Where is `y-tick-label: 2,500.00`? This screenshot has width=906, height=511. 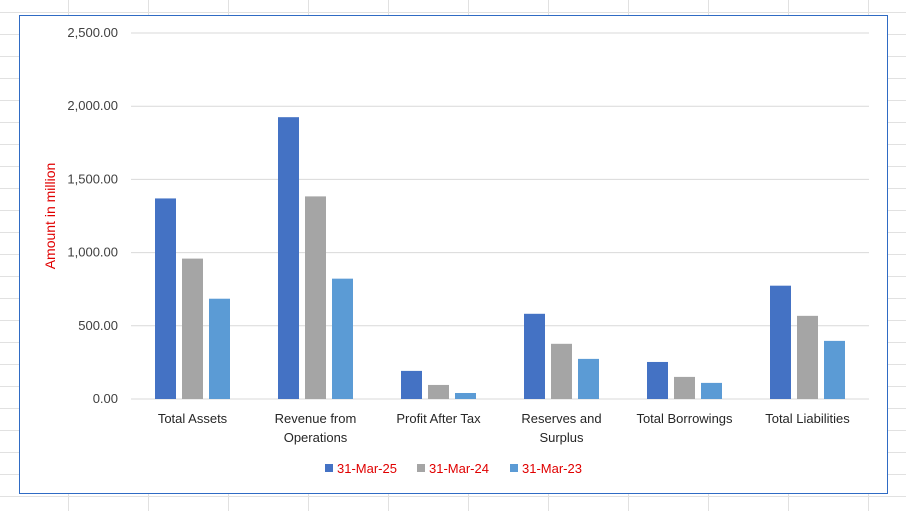
y-tick-label: 2,500.00 is located at coordinates (92, 32).